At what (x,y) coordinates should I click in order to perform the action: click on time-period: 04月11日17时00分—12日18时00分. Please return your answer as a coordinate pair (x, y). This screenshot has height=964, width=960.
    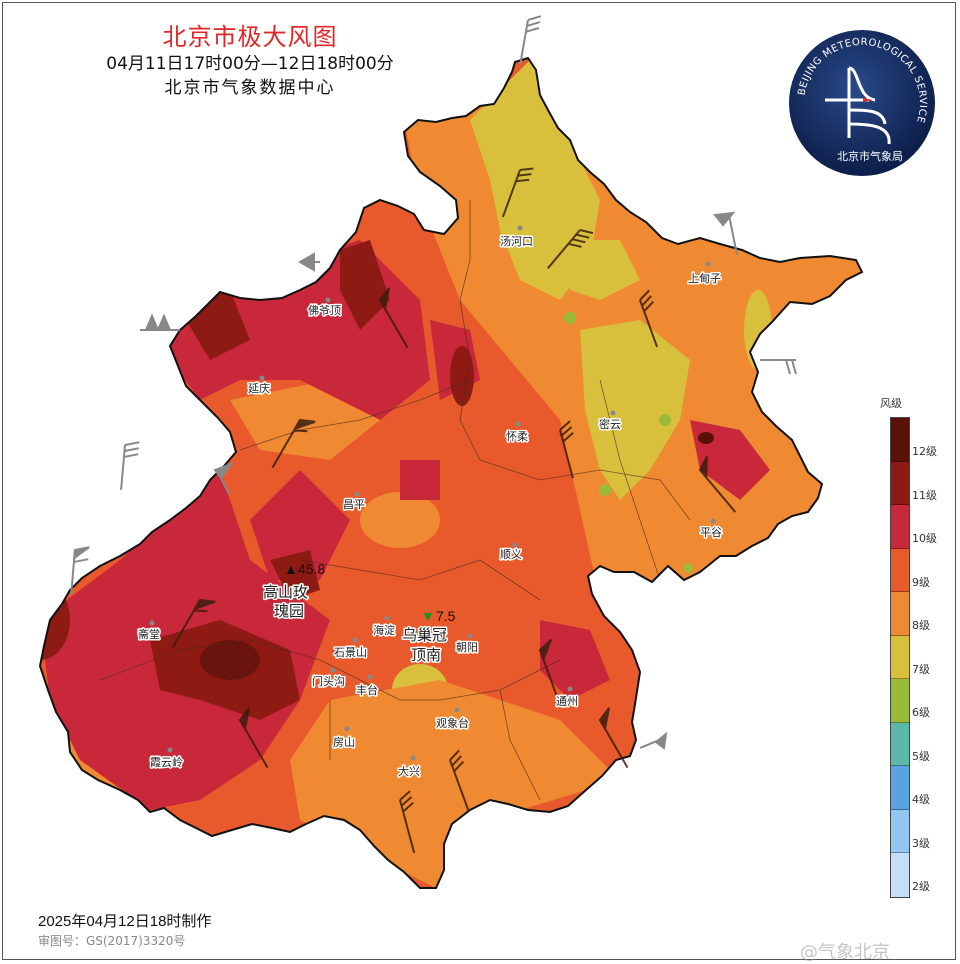
    Looking at the image, I should click on (250, 64).